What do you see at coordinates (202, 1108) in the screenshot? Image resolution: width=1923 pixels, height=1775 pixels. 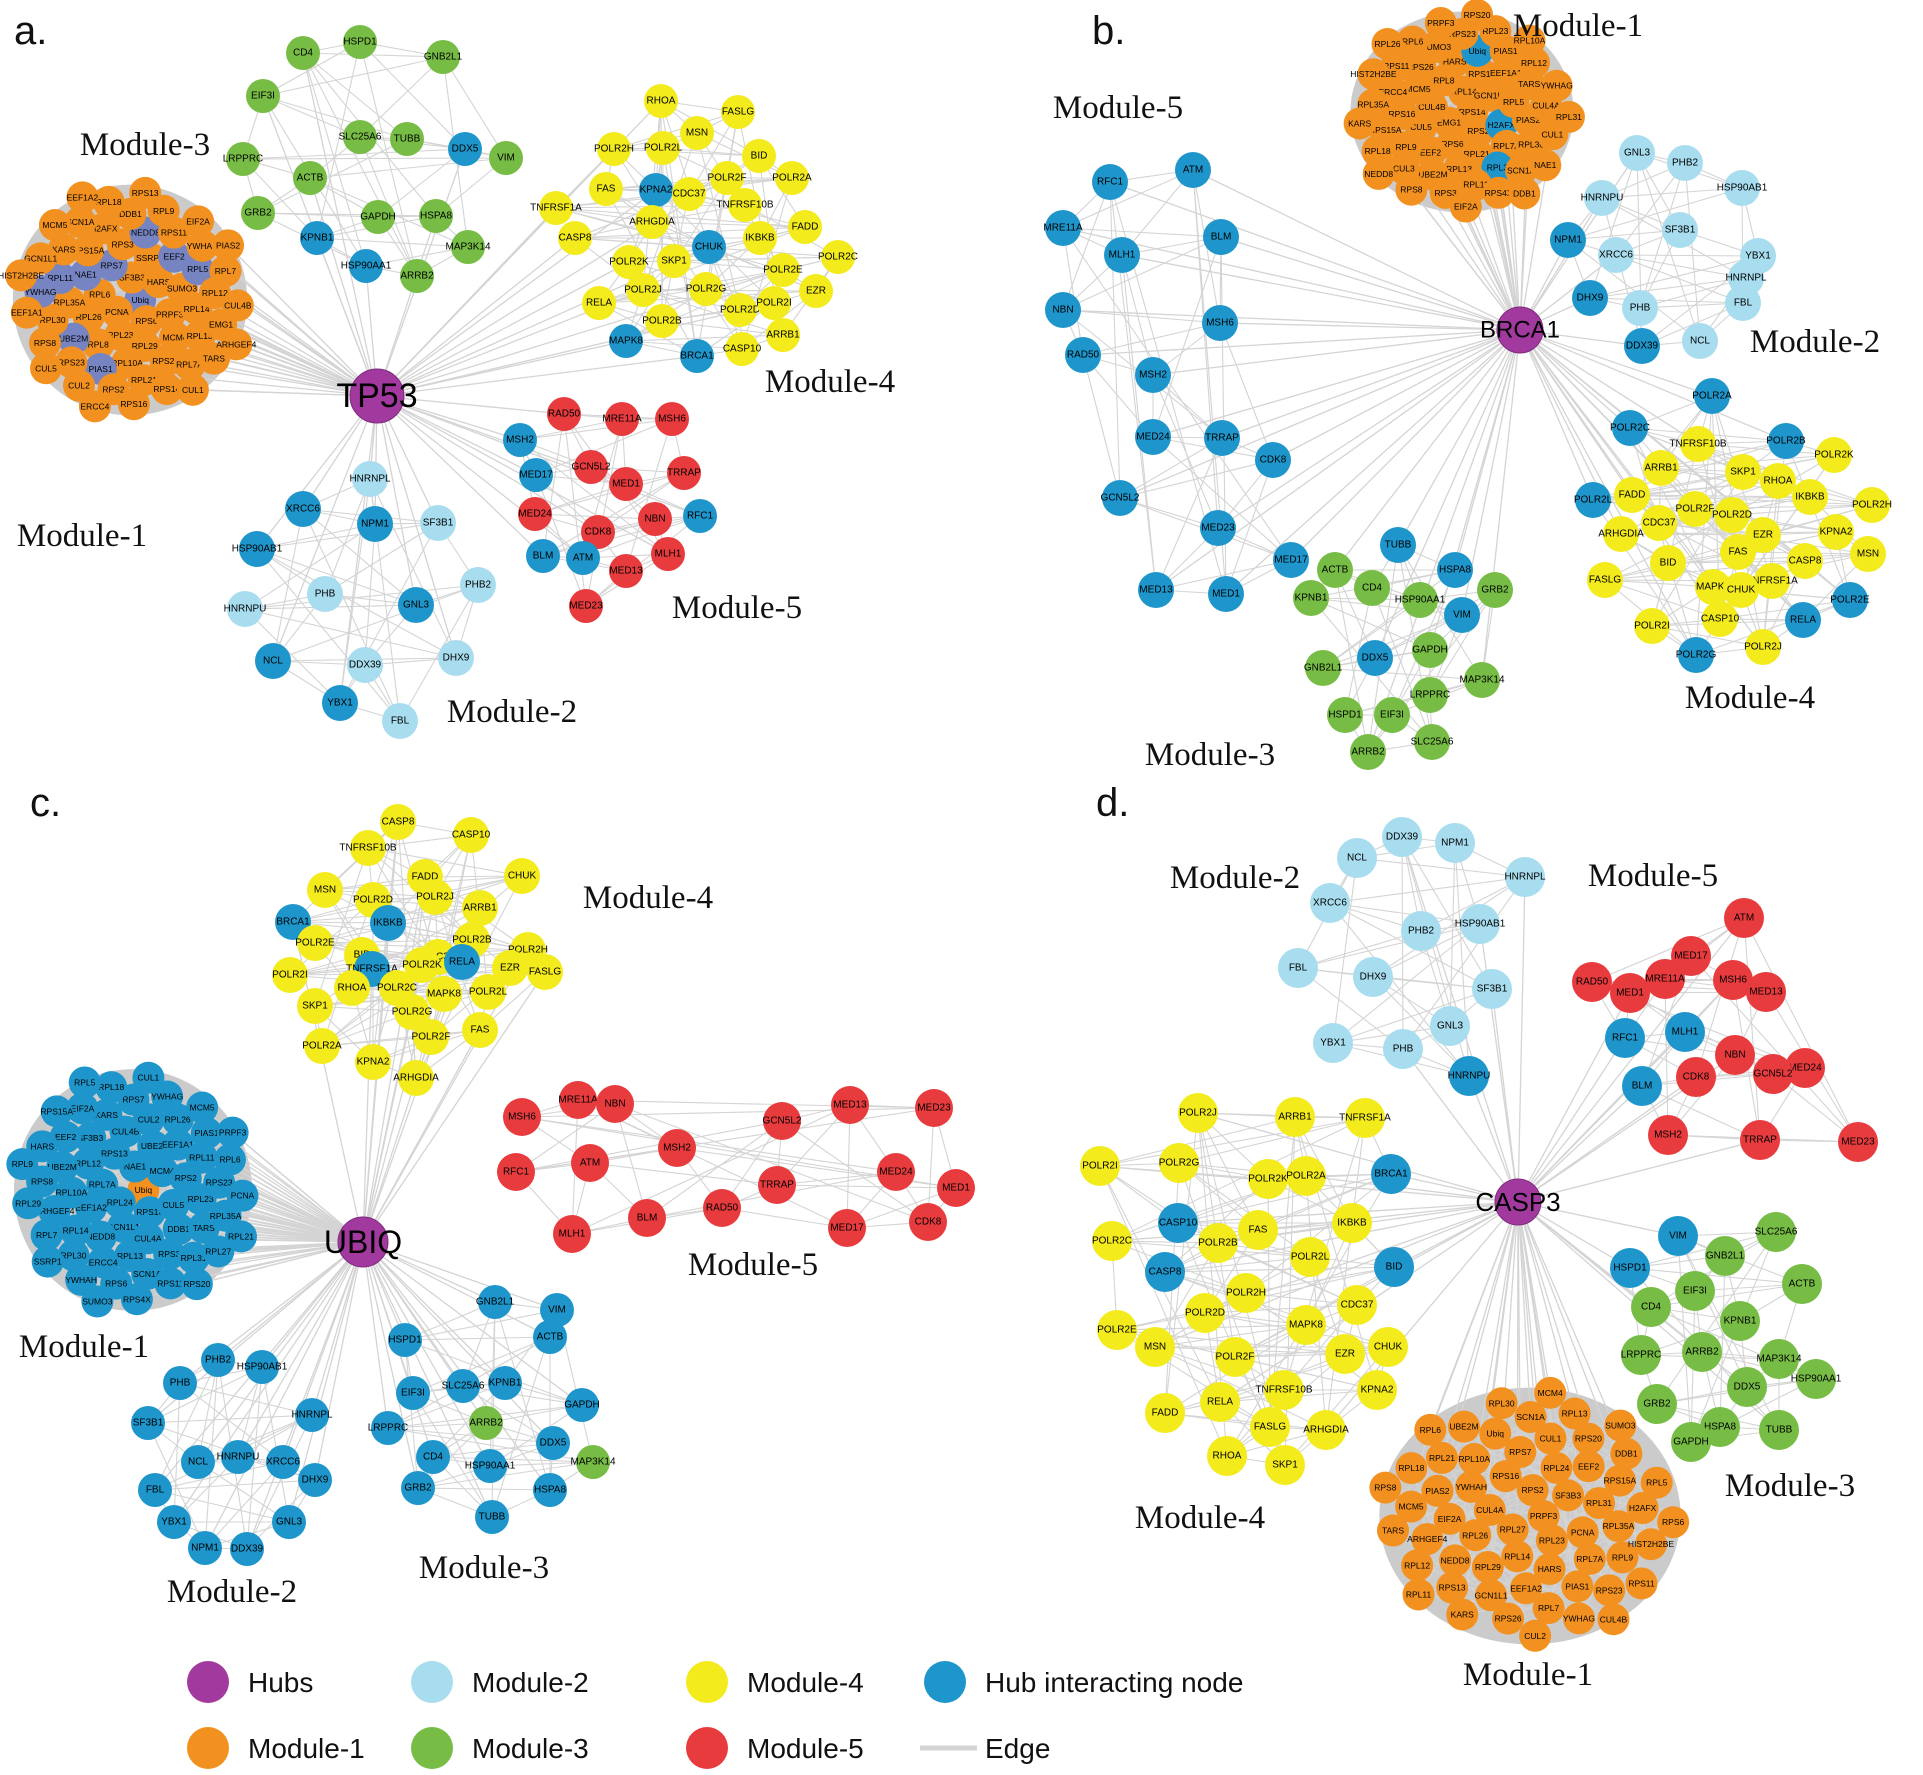 I see `node-label: MCM5` at bounding box center [202, 1108].